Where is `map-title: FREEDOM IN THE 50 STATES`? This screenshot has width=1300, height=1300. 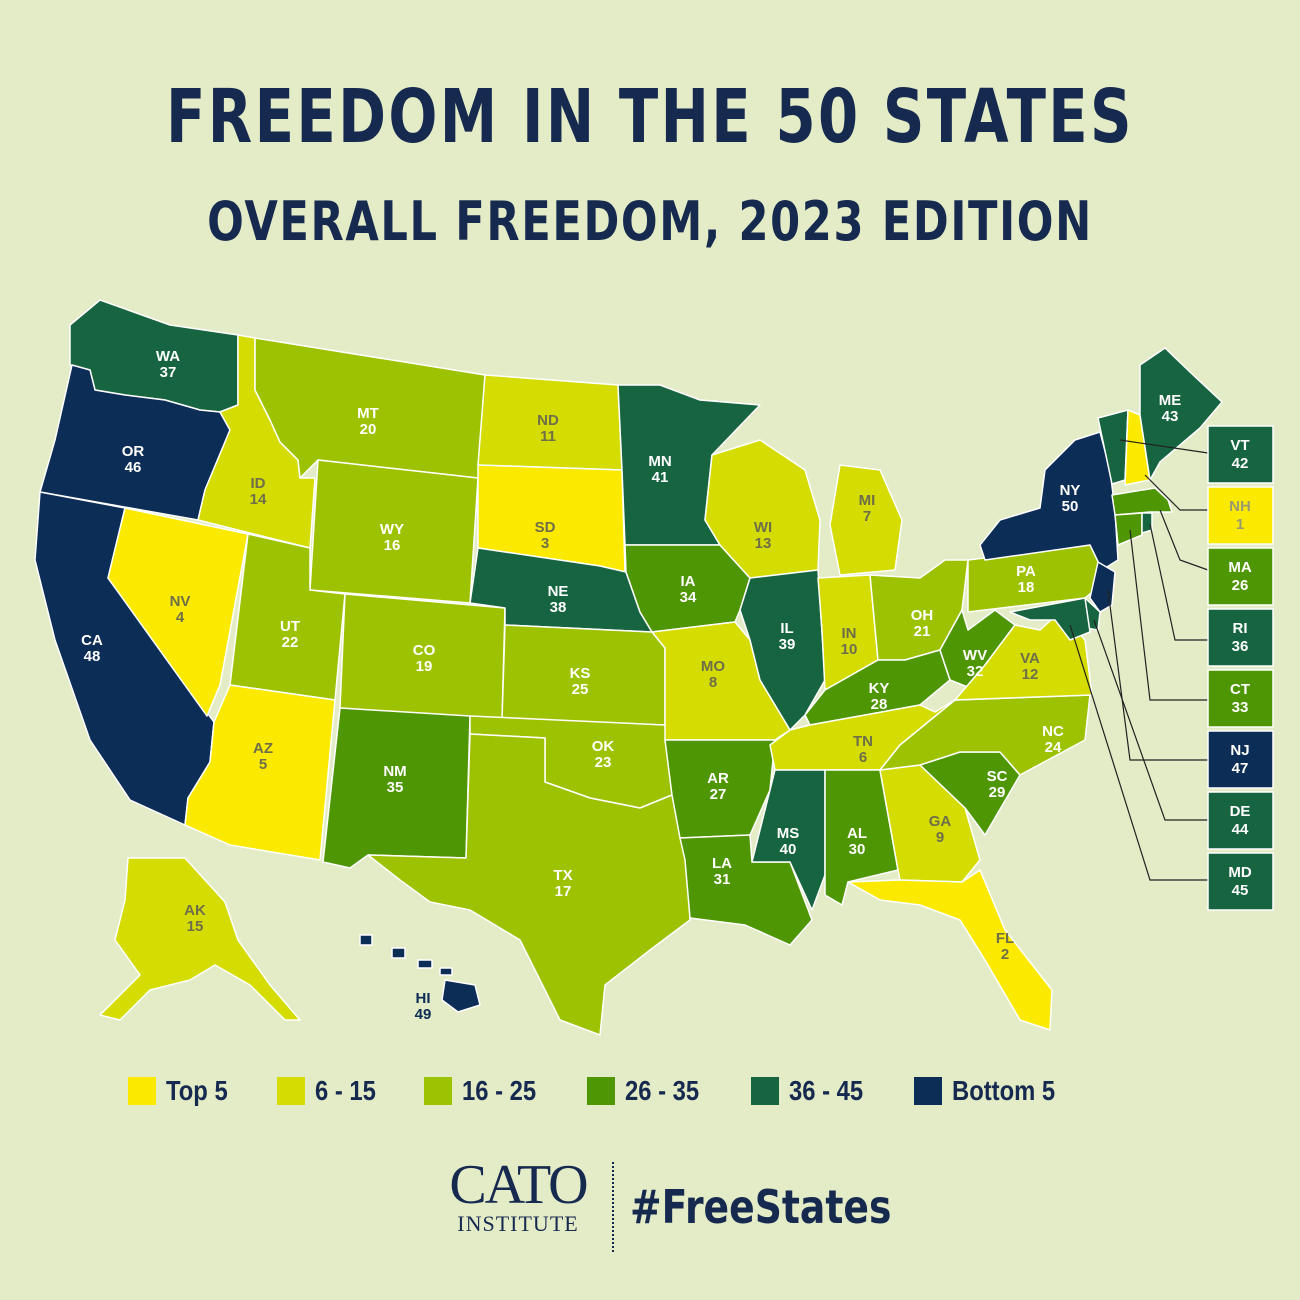 map-title: FREEDOM IN THE 50 STATES is located at coordinates (650, 117).